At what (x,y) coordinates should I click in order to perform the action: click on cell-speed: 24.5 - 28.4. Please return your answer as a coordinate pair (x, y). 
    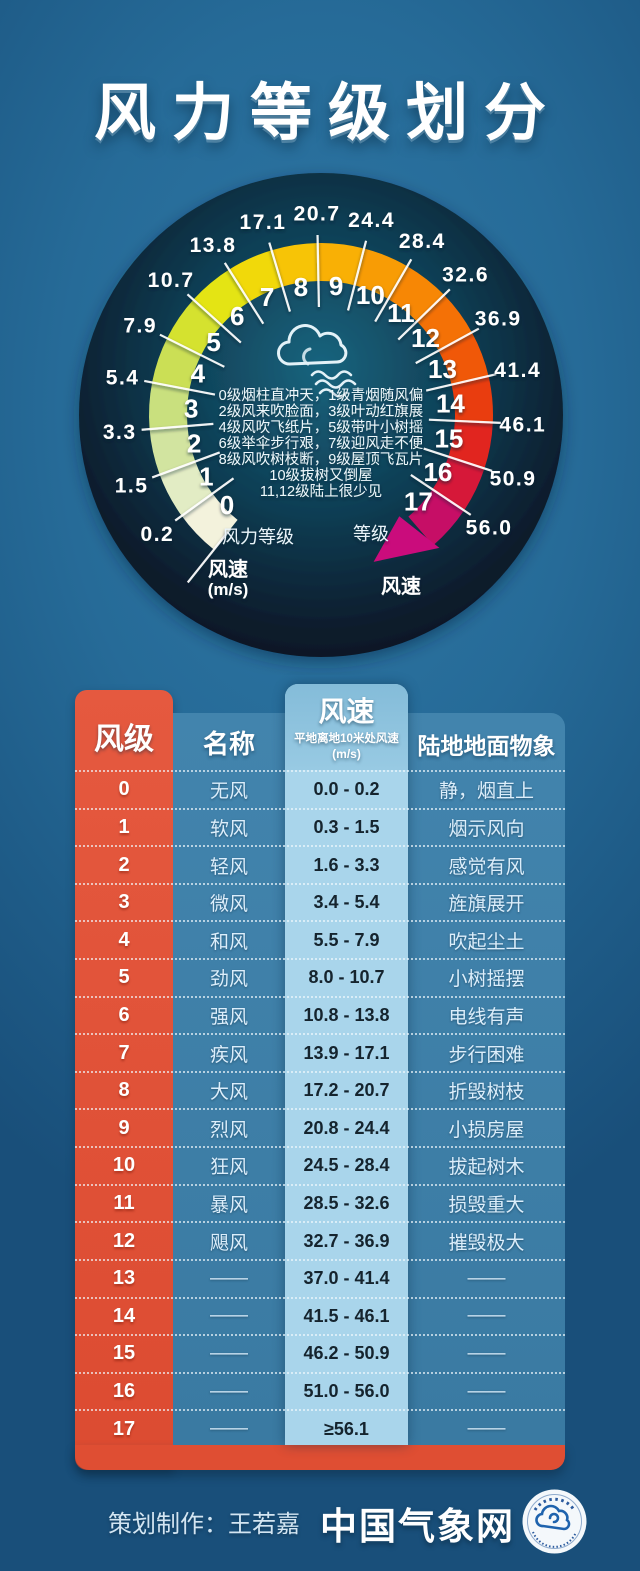
    Looking at the image, I should click on (346, 1165).